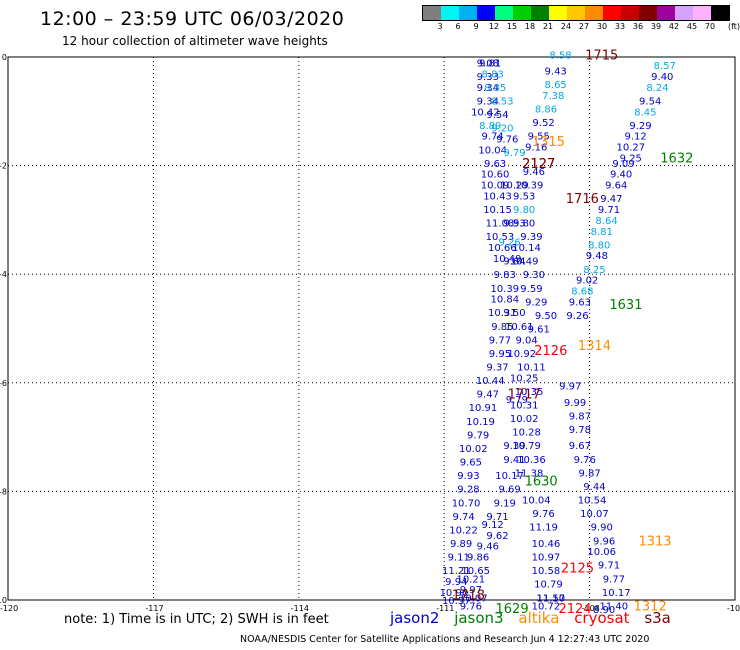  Describe the element at coordinates (531, 289) in the screenshot. I see `wave-height-label: 9.59` at that location.